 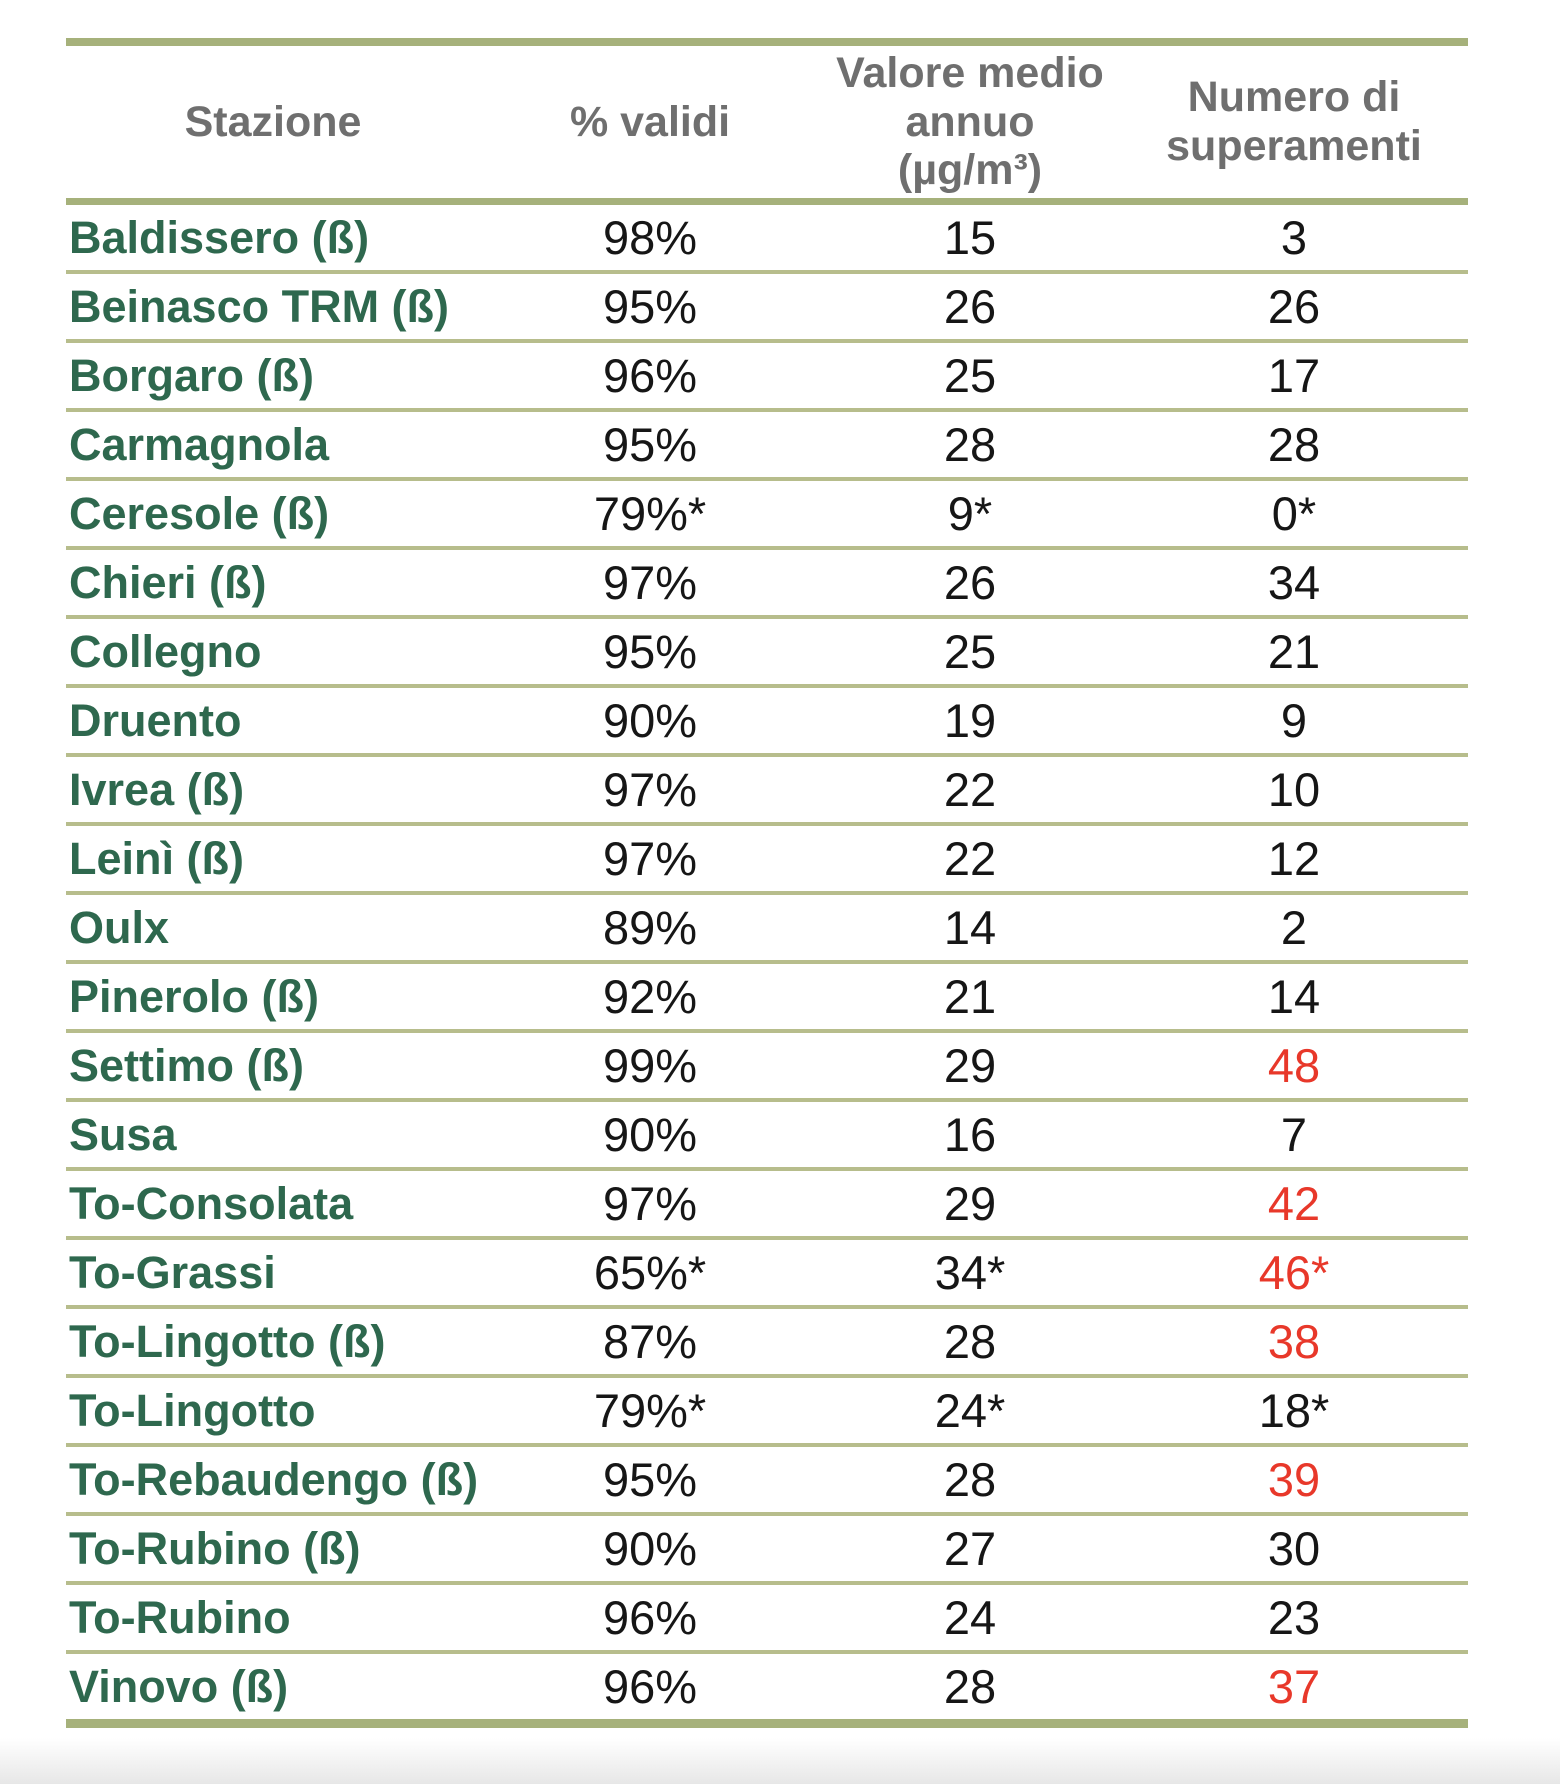 What do you see at coordinates (650, 1409) in the screenshot?
I see `valid-percent-cell: 79%*` at bounding box center [650, 1409].